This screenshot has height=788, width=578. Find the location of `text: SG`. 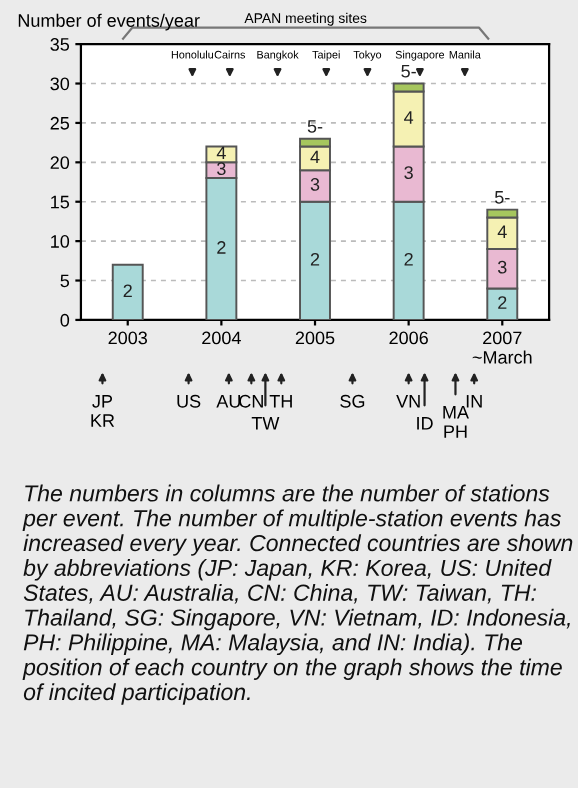

text: SG is located at coordinates (352, 401).